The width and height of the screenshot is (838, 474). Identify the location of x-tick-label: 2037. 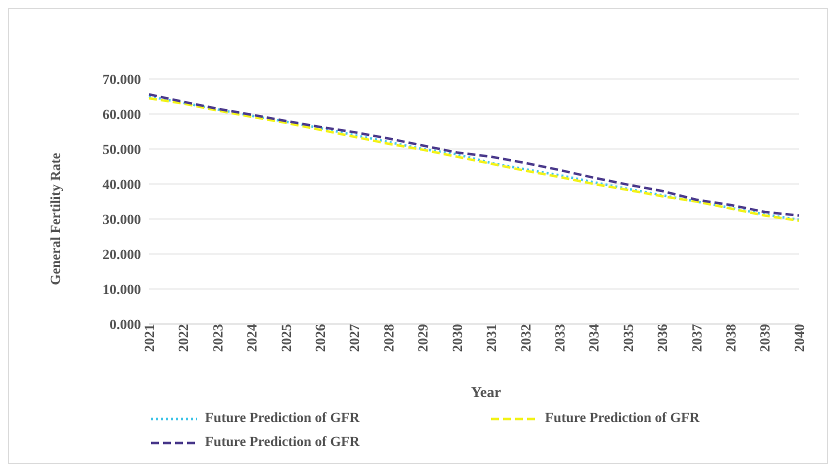
(698, 338).